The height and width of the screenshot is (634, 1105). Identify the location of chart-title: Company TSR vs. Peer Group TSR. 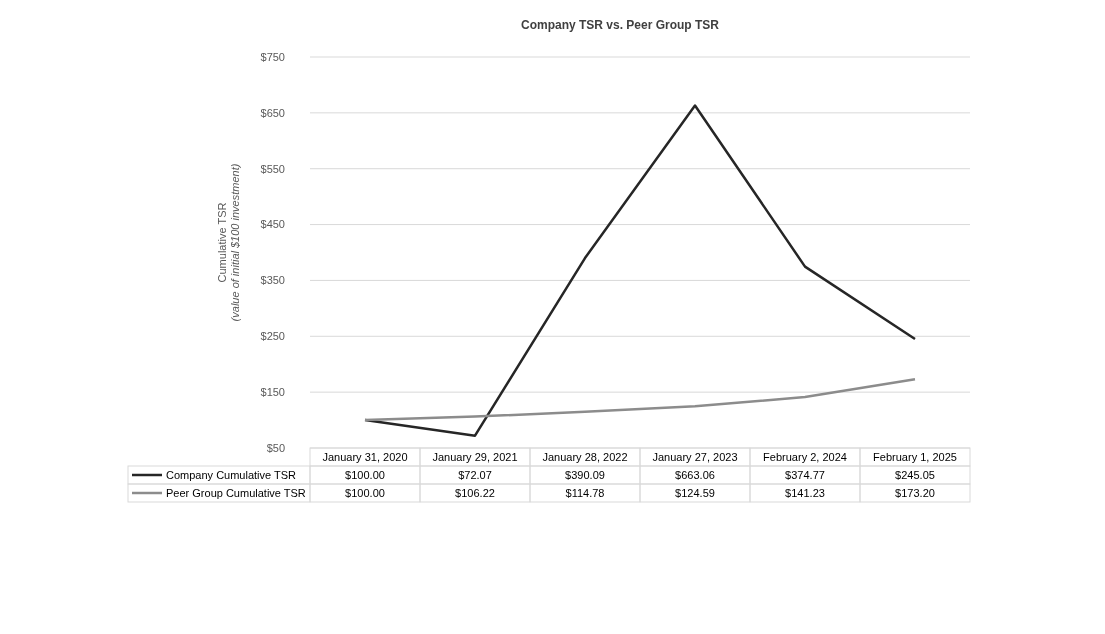
(620, 25).